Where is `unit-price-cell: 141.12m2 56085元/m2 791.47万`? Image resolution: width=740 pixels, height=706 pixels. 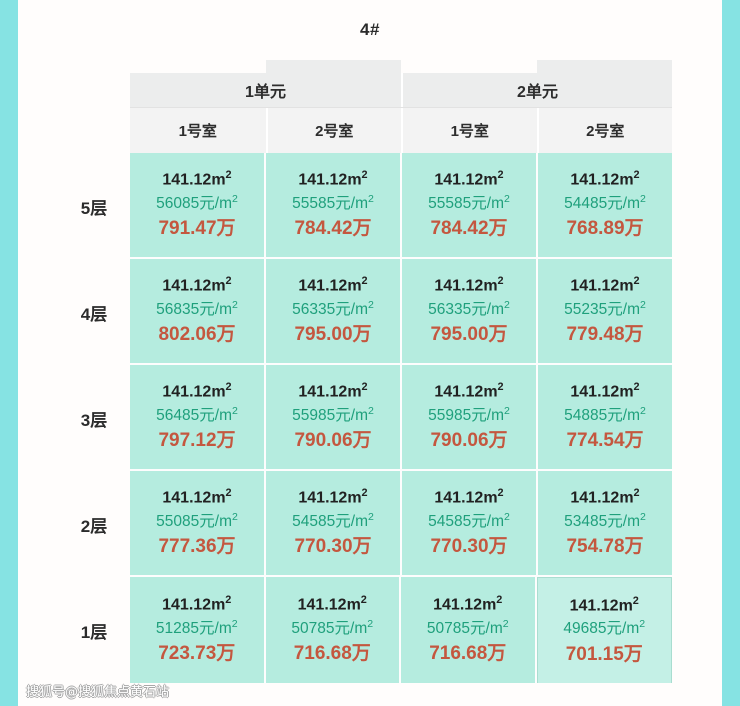
unit-price-cell: 141.12m2 56085元/m2 791.47万 is located at coordinates (198, 206).